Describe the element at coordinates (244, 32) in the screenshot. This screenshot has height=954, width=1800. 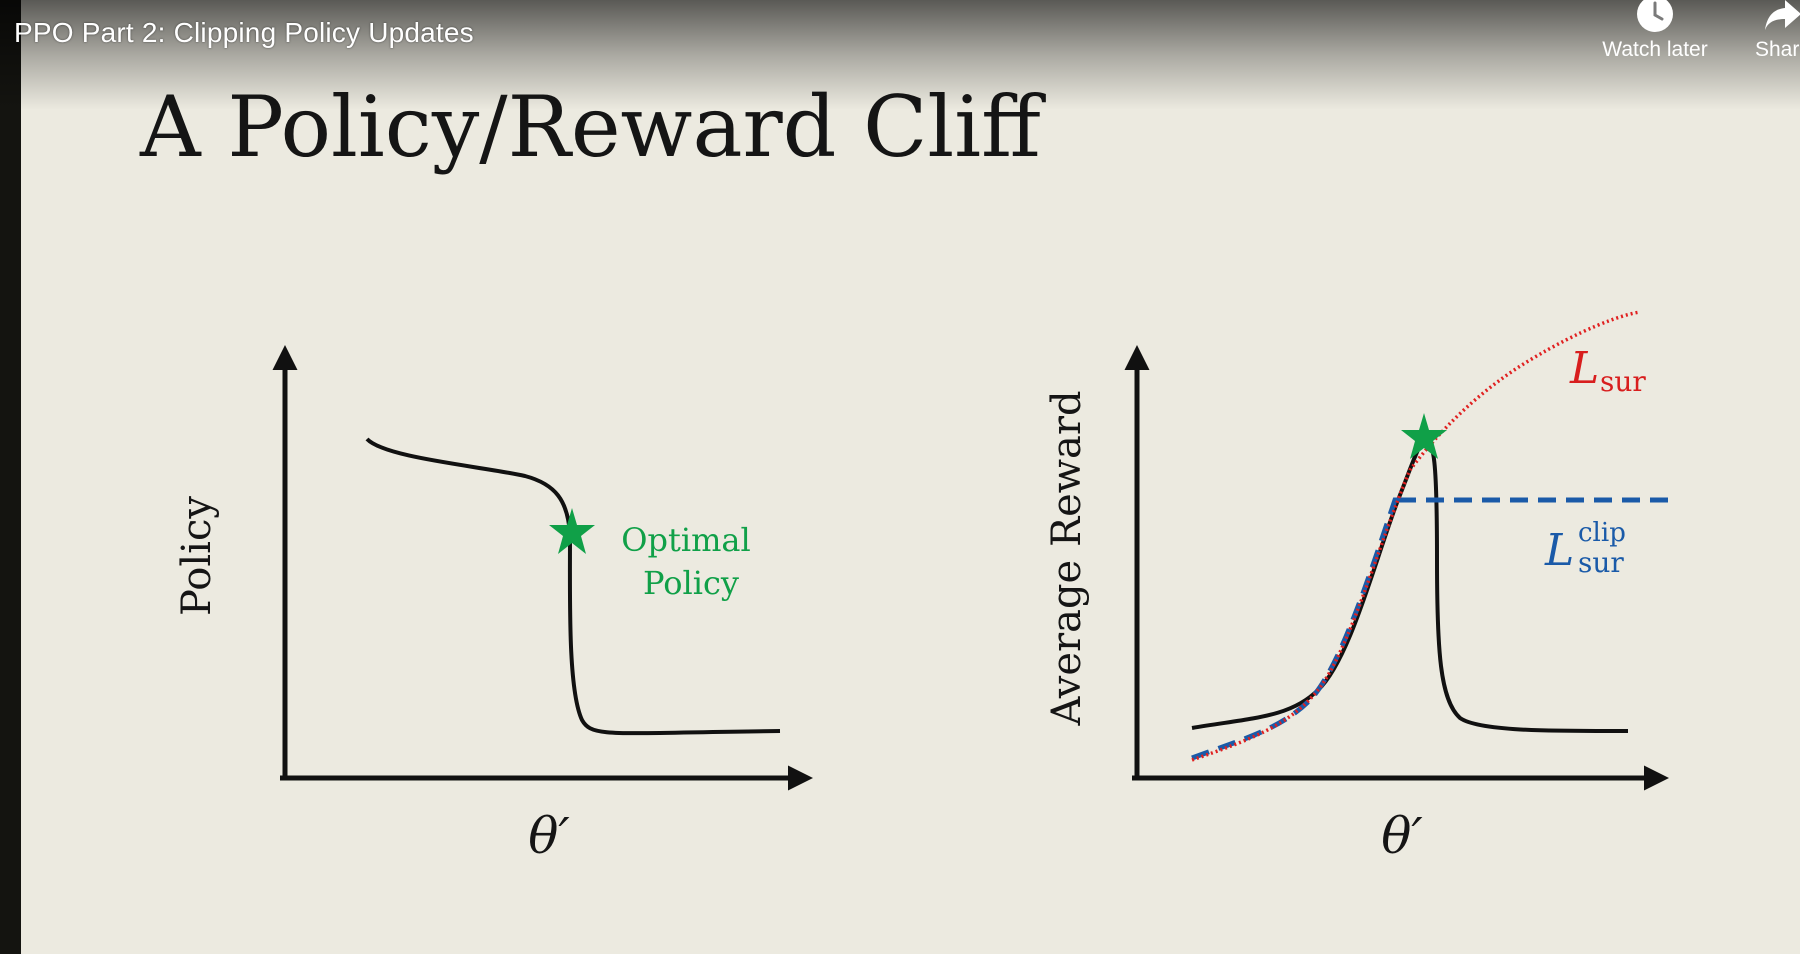
I see `video-title: PPO Part 2: Clipping Policy Updates` at that location.